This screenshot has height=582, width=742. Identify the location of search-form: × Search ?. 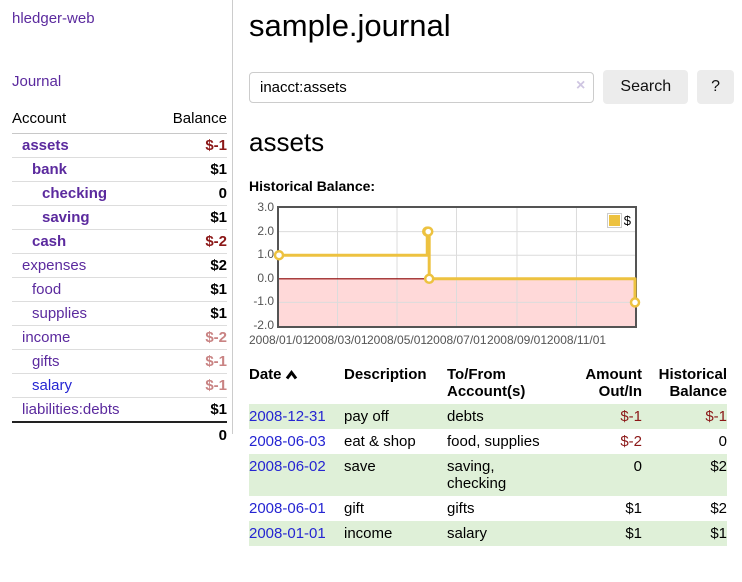
(491, 87).